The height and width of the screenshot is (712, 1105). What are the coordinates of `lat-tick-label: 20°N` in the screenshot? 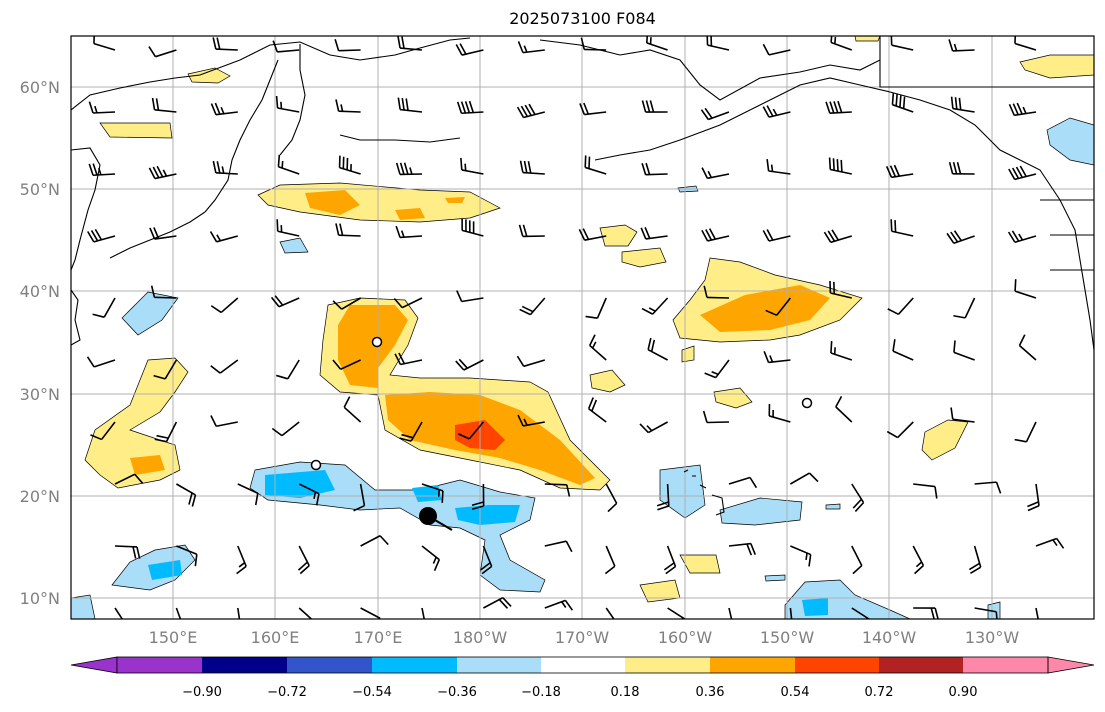 It's located at (40, 496).